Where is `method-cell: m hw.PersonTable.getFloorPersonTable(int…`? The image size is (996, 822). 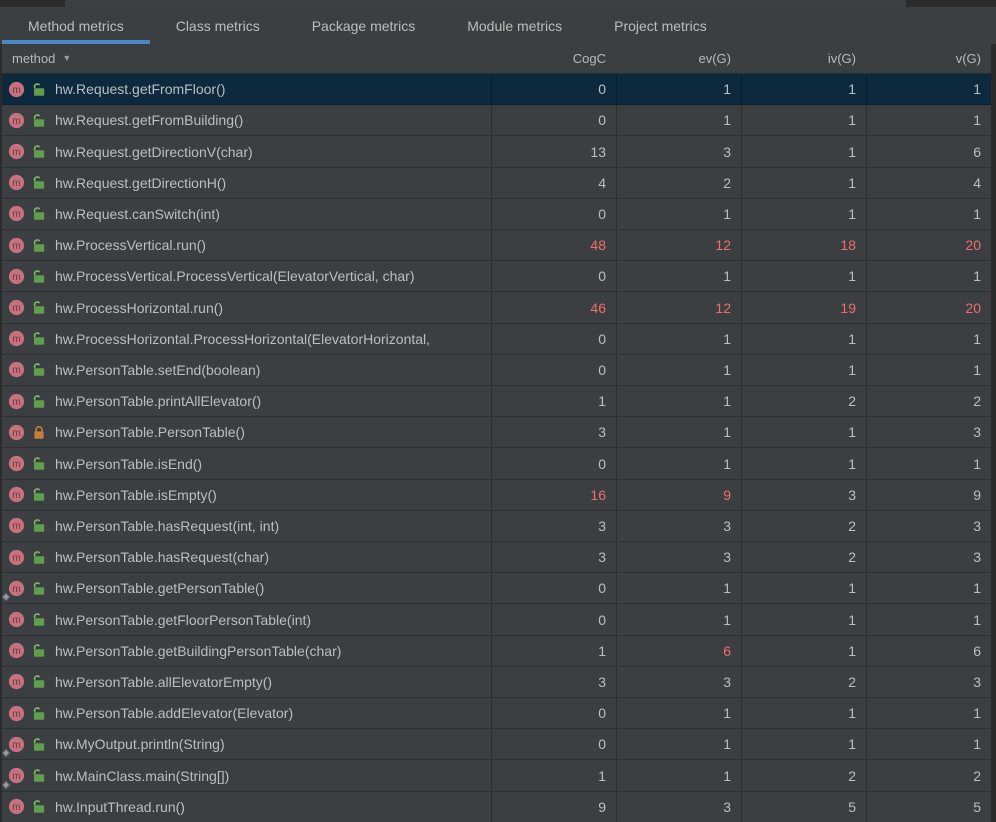
method-cell: m hw.PersonTable.getFloorPersonTable(int… is located at coordinates (246, 619).